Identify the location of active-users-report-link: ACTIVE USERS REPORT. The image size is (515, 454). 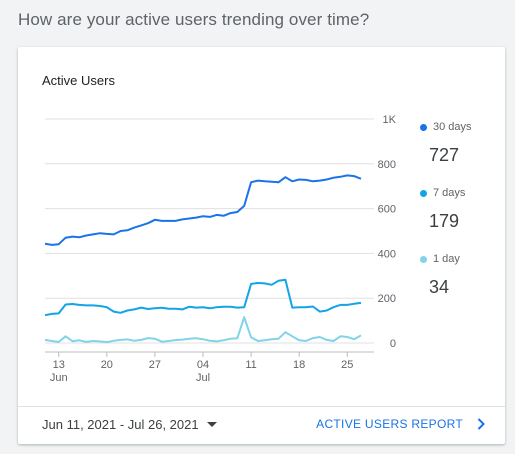
(400, 424).